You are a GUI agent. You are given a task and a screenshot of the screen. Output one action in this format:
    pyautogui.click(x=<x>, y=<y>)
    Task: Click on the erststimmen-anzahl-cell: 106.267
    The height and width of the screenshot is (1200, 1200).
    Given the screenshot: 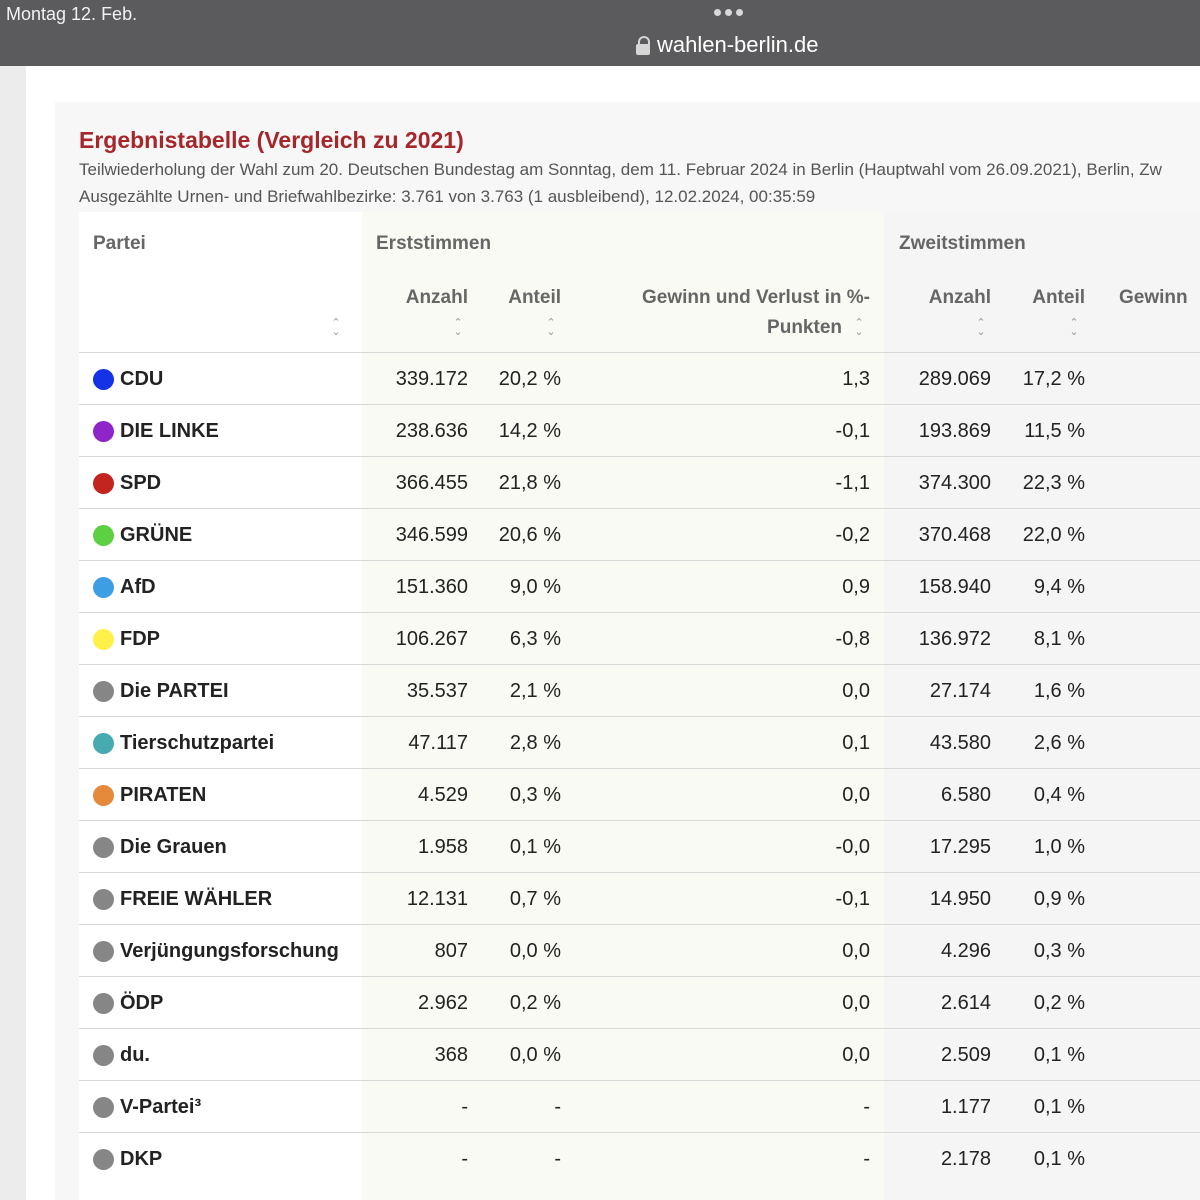 What is the action you would take?
    pyautogui.click(x=431, y=639)
    